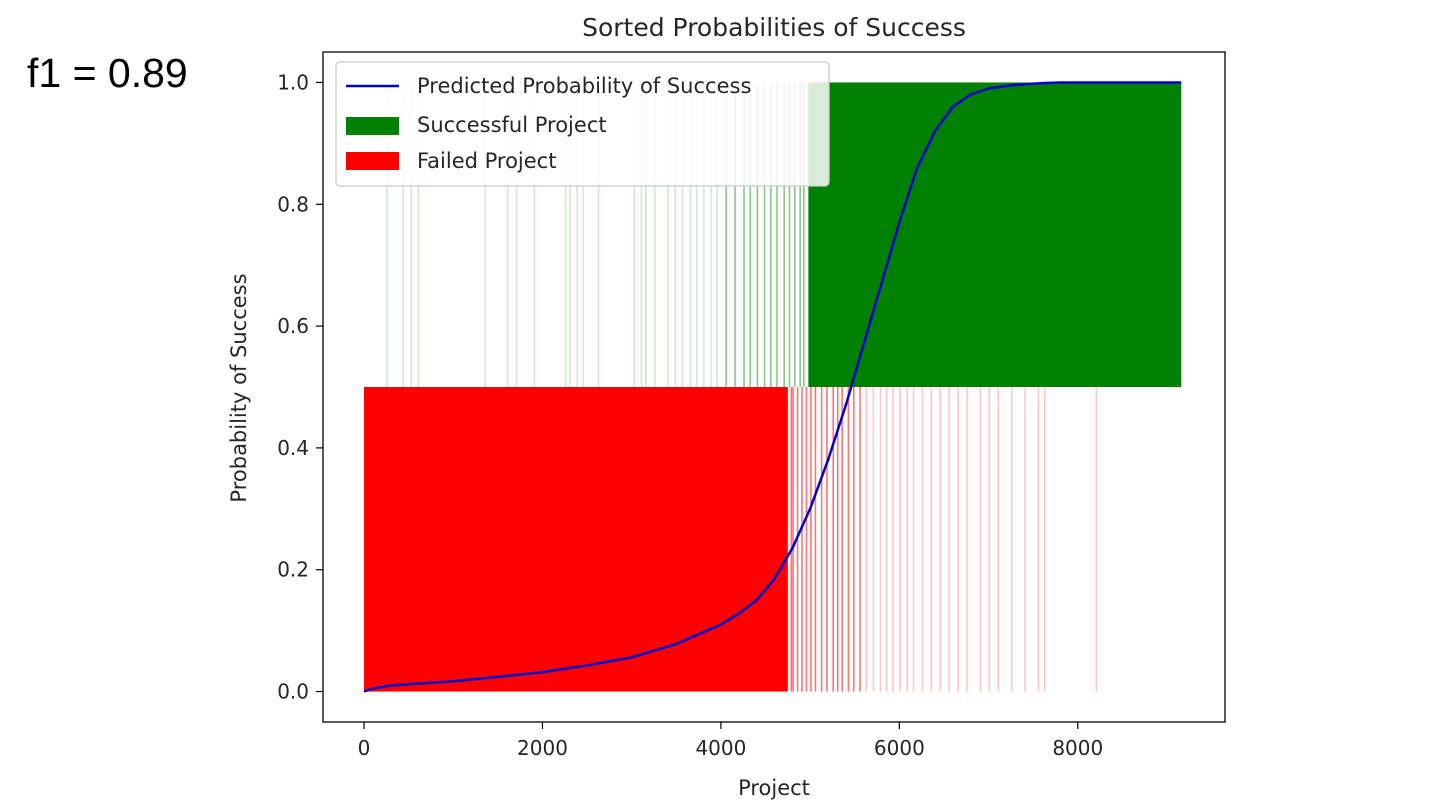  What do you see at coordinates (774, 27) in the screenshot?
I see `chart-title: Sorted Probabilities of Success` at bounding box center [774, 27].